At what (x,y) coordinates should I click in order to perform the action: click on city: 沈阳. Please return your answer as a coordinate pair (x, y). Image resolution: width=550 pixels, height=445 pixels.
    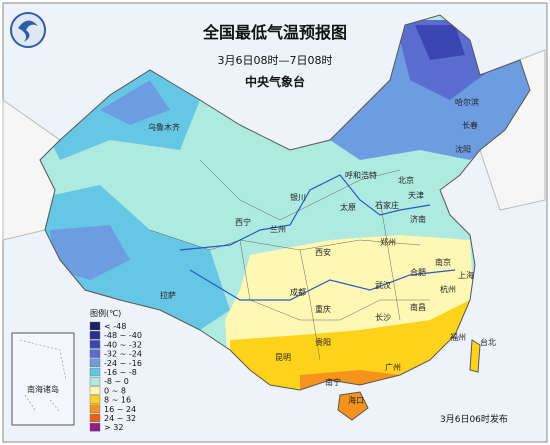
    Looking at the image, I should click on (463, 149).